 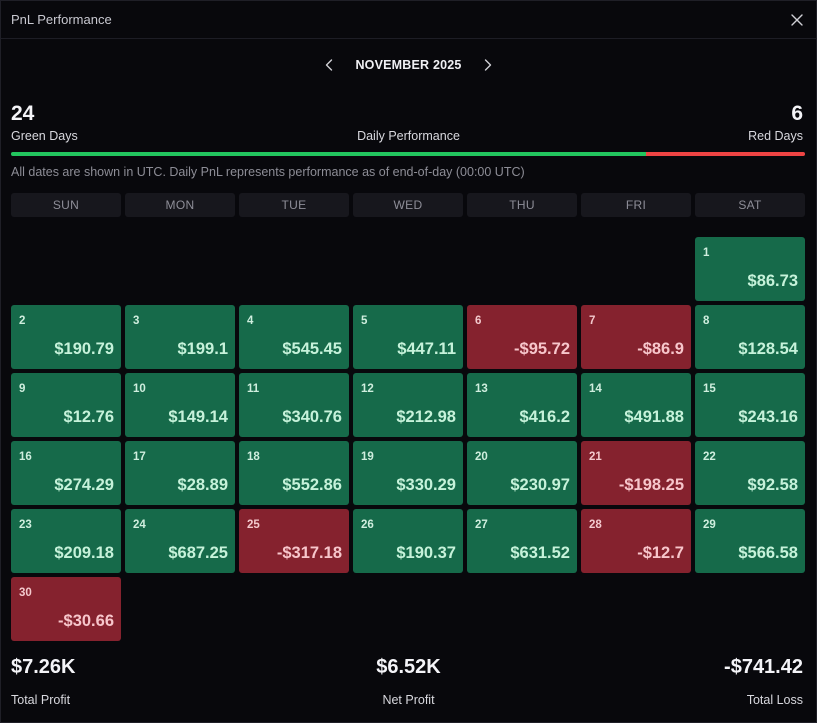 What do you see at coordinates (43, 667) in the screenshot?
I see `total-profit-value: $7.26K` at bounding box center [43, 667].